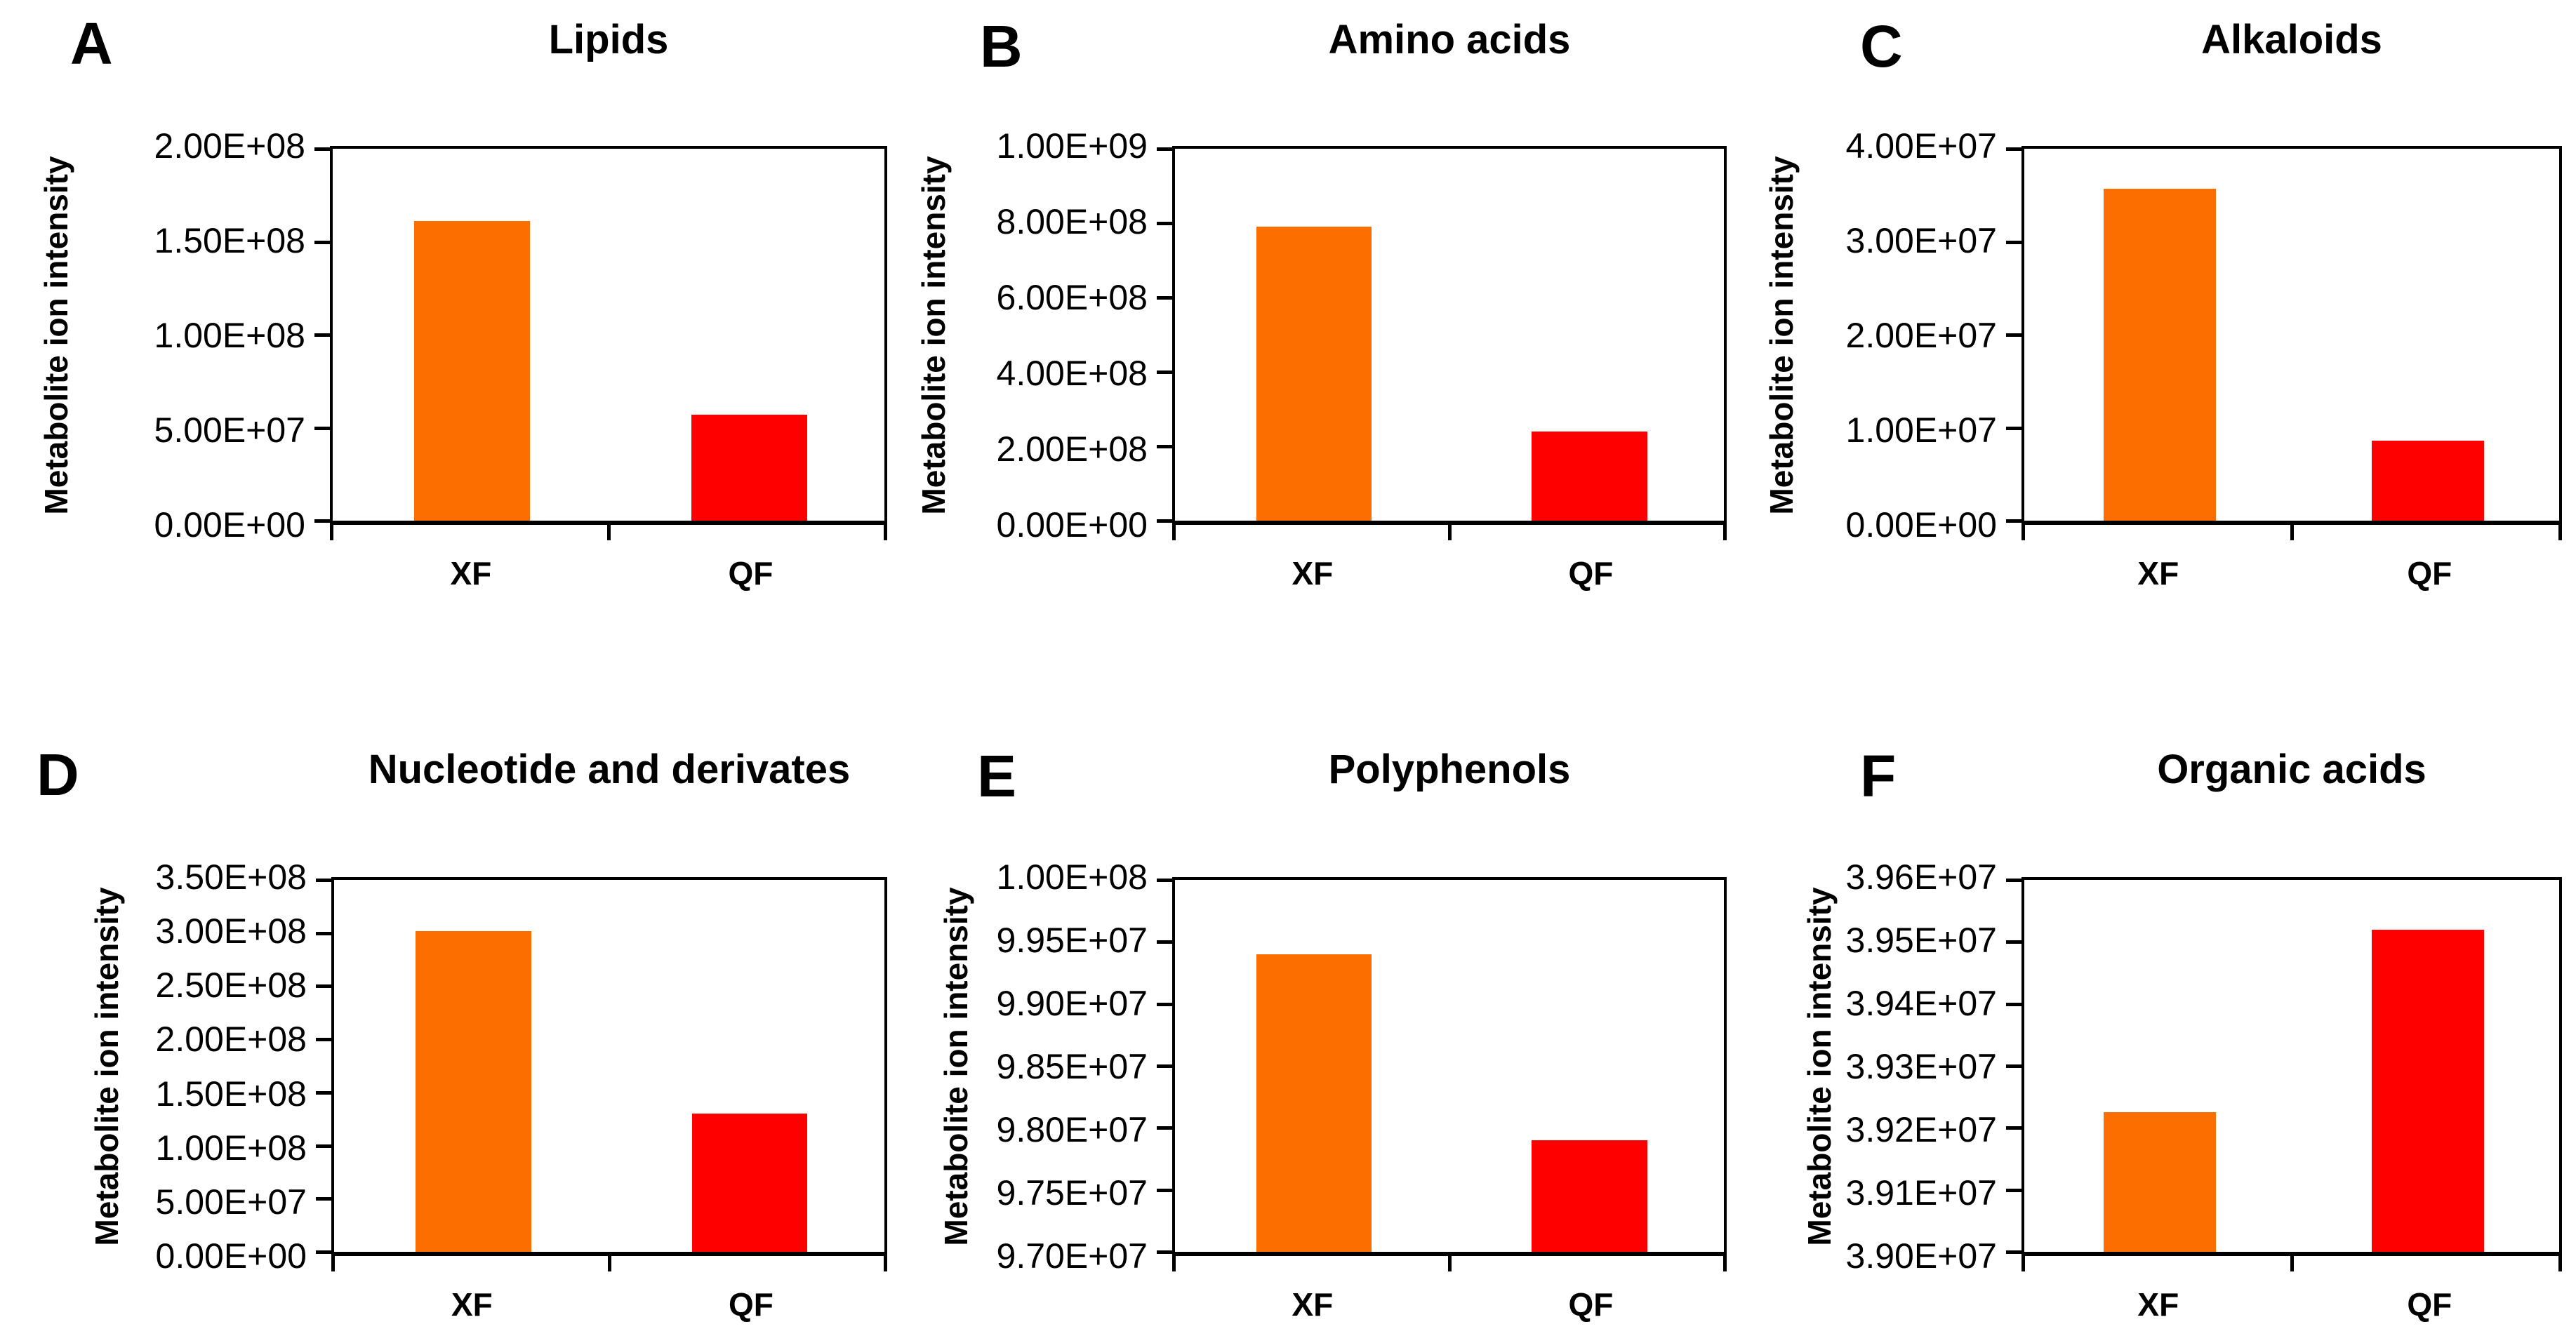  I want to click on y-tick-label: 2.00E+07, so click(1921, 335).